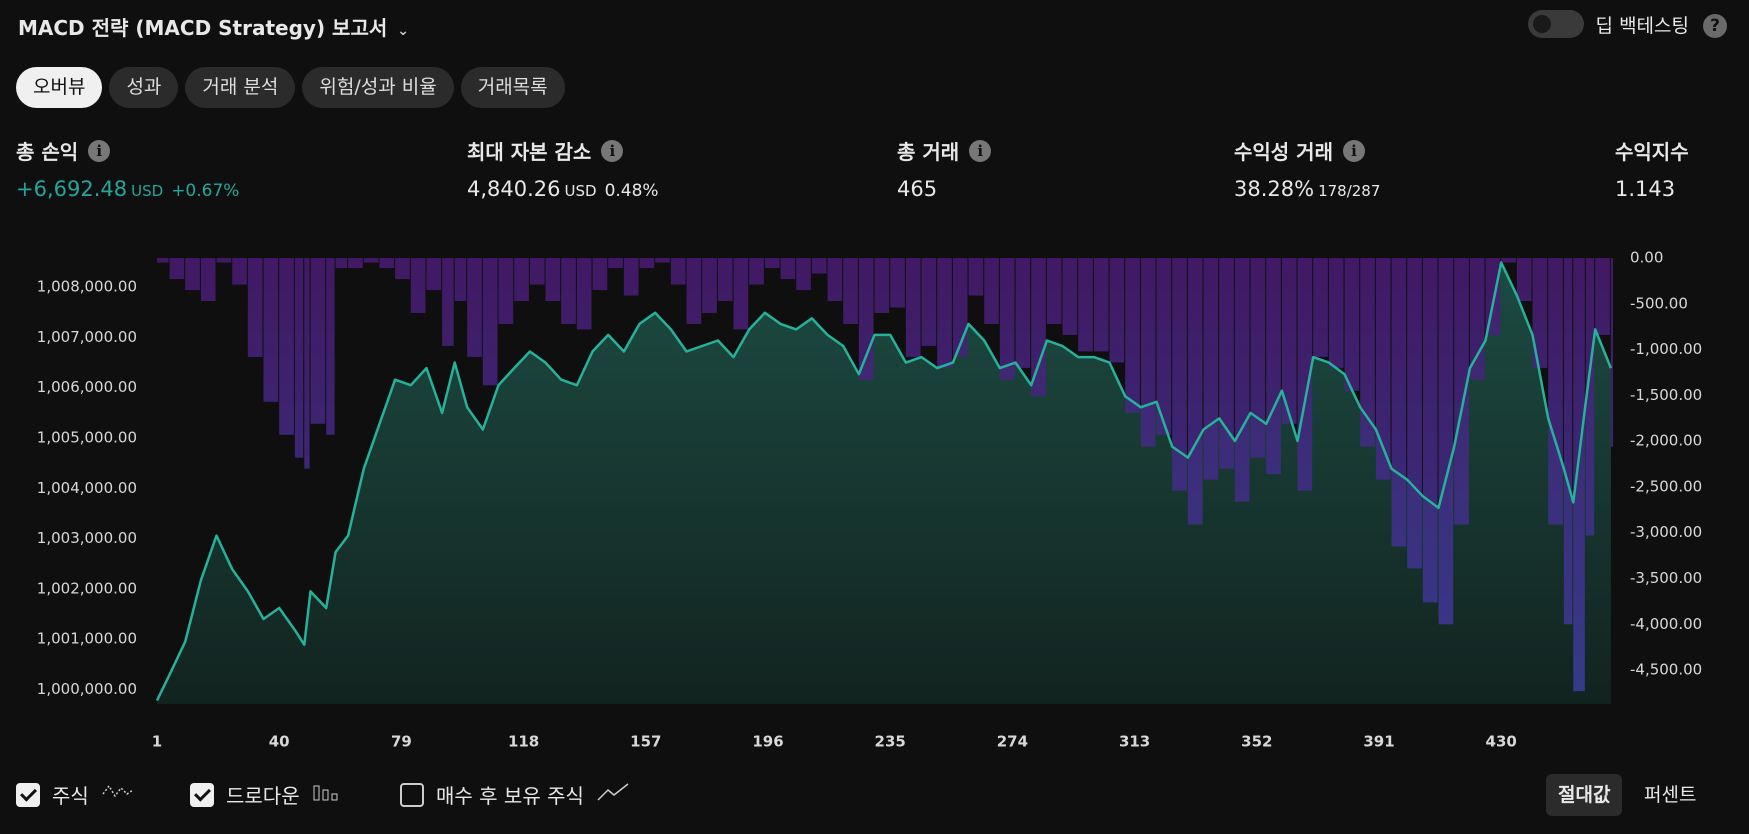 The height and width of the screenshot is (834, 1749). Describe the element at coordinates (1715, 26) in the screenshot. I see `help-icon: ?` at that location.